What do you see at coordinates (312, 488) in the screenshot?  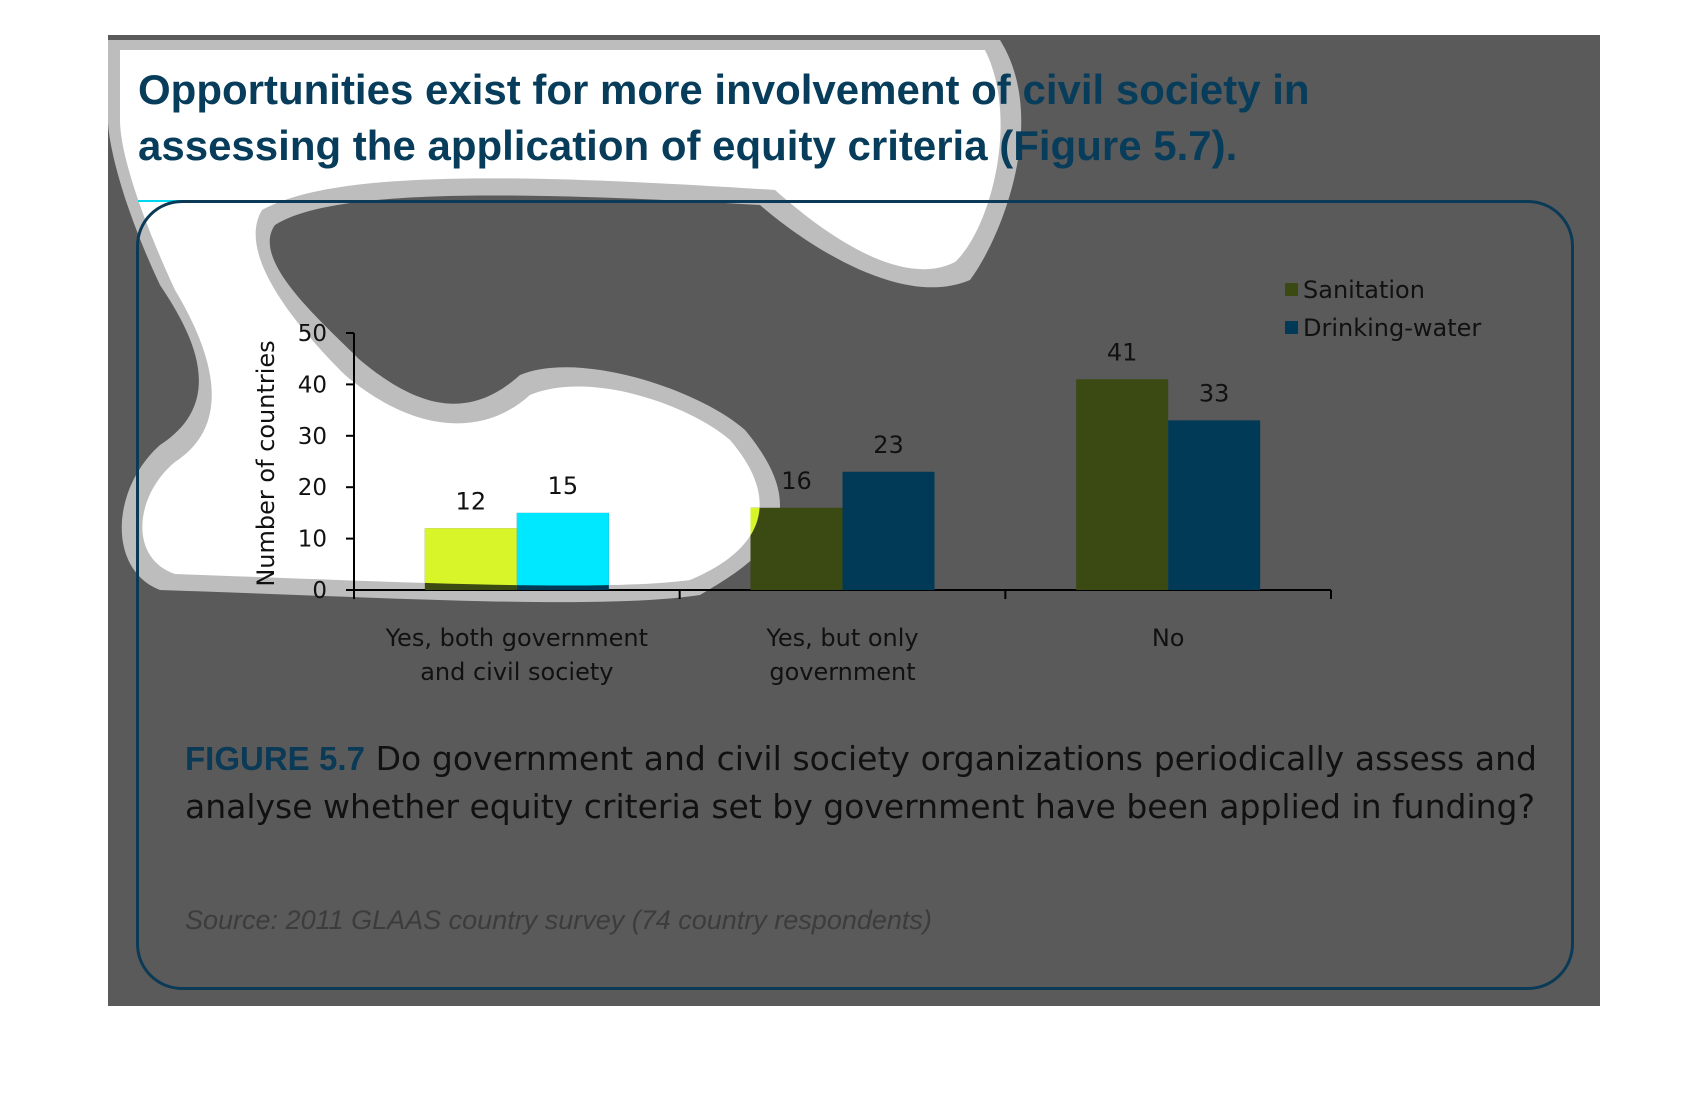 I see `y-tick-label: 20` at bounding box center [312, 488].